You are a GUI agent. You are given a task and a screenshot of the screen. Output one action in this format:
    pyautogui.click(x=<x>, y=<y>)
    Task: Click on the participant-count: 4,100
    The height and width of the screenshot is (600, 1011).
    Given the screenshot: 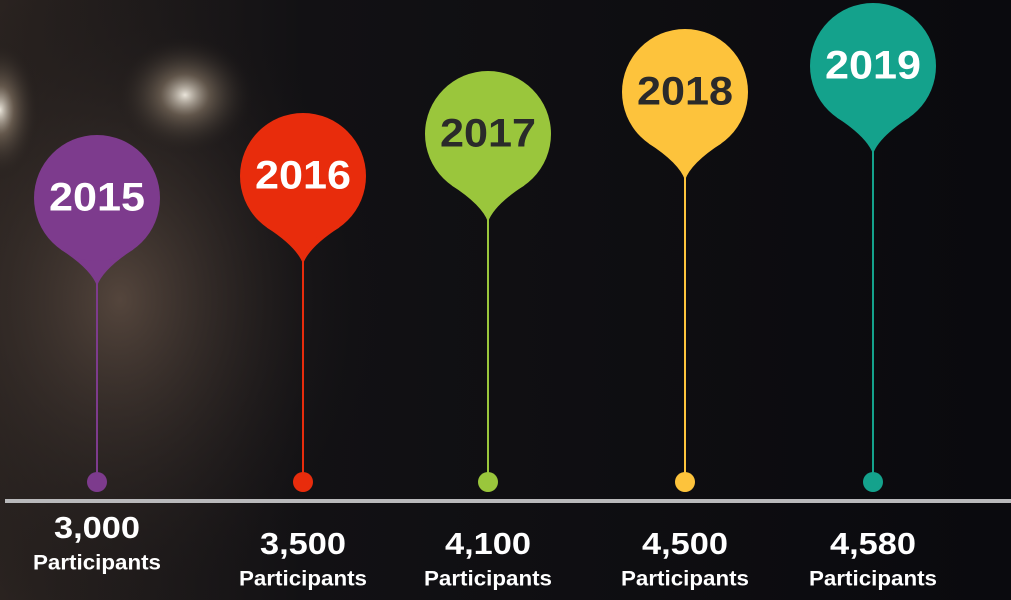 What is the action you would take?
    pyautogui.click(x=488, y=543)
    